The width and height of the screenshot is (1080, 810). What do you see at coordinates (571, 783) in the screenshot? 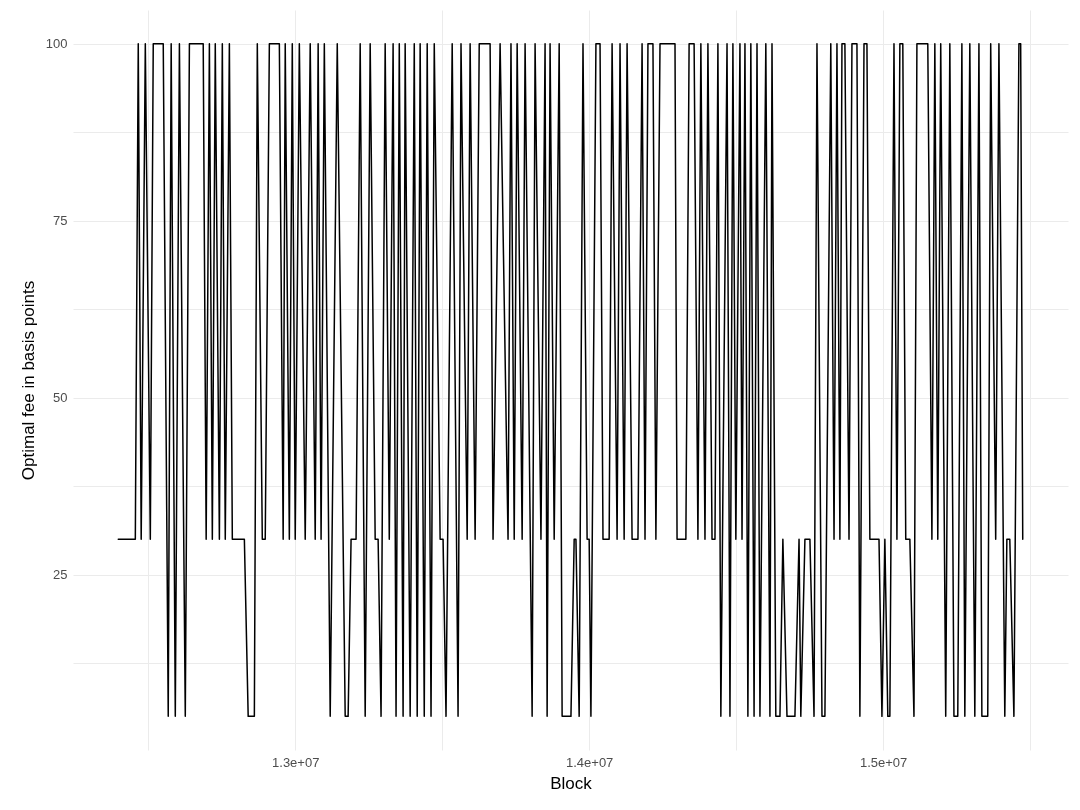
I see `x-axis-title: Block` at bounding box center [571, 783].